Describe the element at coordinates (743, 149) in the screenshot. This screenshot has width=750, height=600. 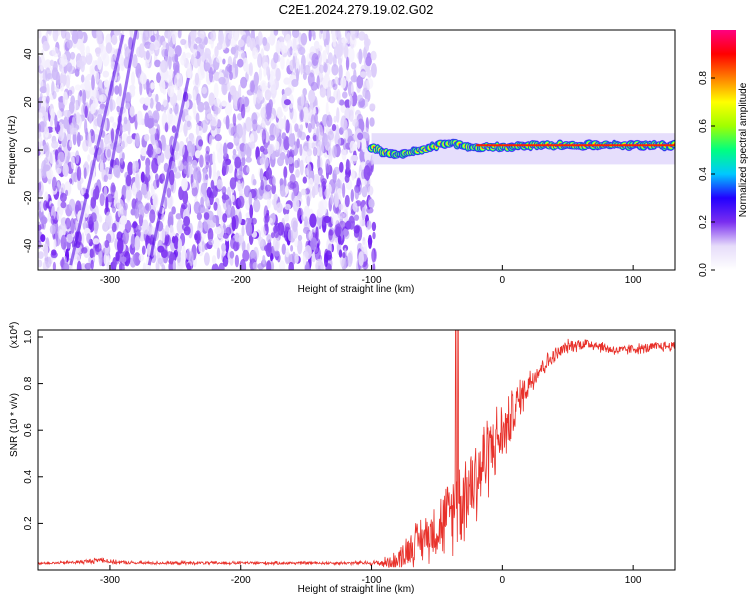
I see `colorbar-label: Normalized spectral amplitude` at that location.